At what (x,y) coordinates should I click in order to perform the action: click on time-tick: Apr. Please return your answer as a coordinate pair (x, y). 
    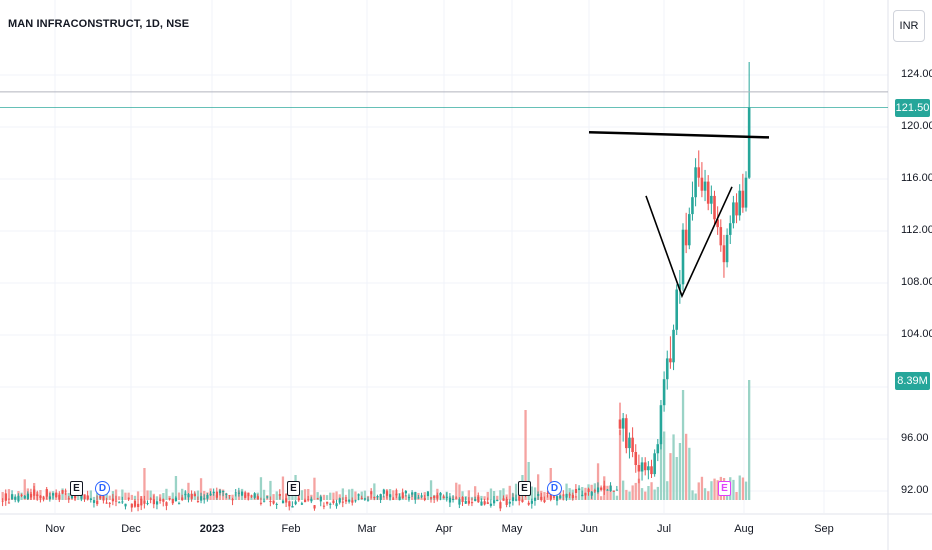
    Looking at the image, I should click on (444, 529).